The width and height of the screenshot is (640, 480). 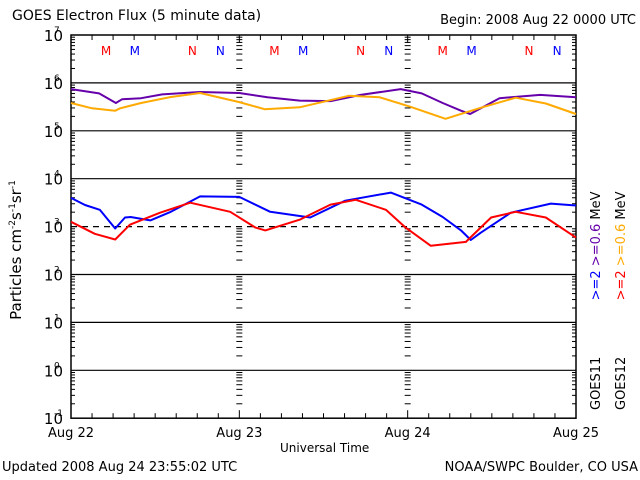 I want to click on series-goes11-ge2, so click(x=323, y=216).